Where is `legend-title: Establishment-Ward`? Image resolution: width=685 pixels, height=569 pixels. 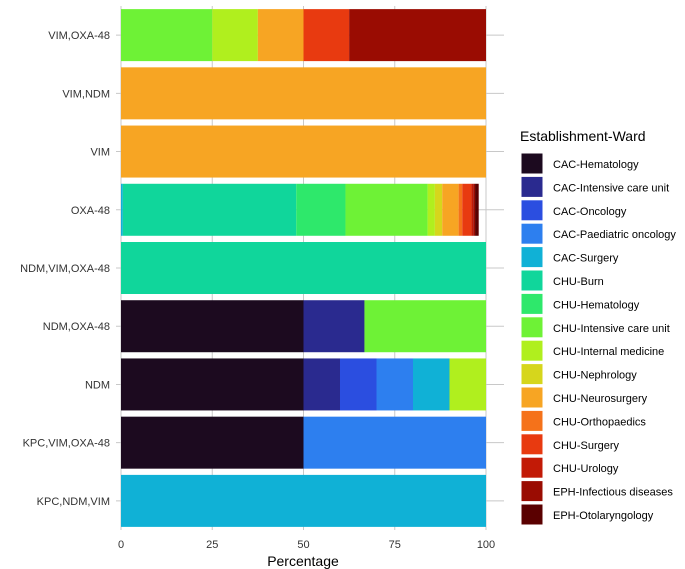
legend-title: Establishment-Ward is located at coordinates (583, 136).